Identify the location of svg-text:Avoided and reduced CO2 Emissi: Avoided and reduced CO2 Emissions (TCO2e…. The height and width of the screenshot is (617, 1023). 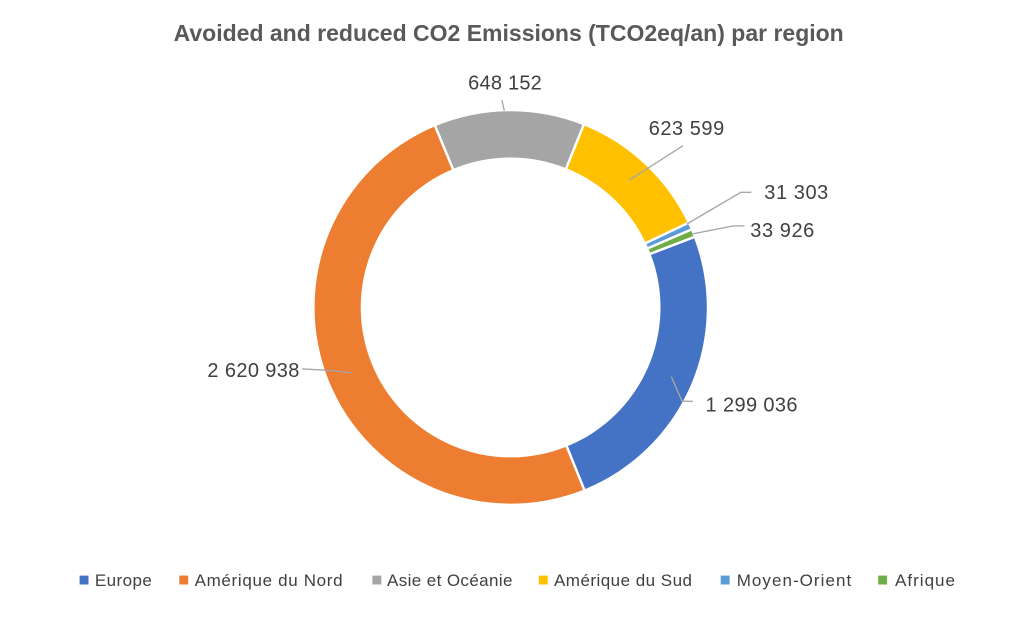
(509, 33).